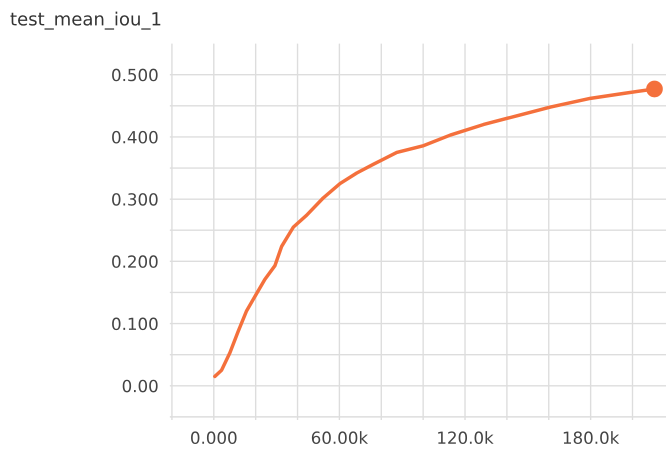  I want to click on y-tick-label: 0.00, so click(140, 386).